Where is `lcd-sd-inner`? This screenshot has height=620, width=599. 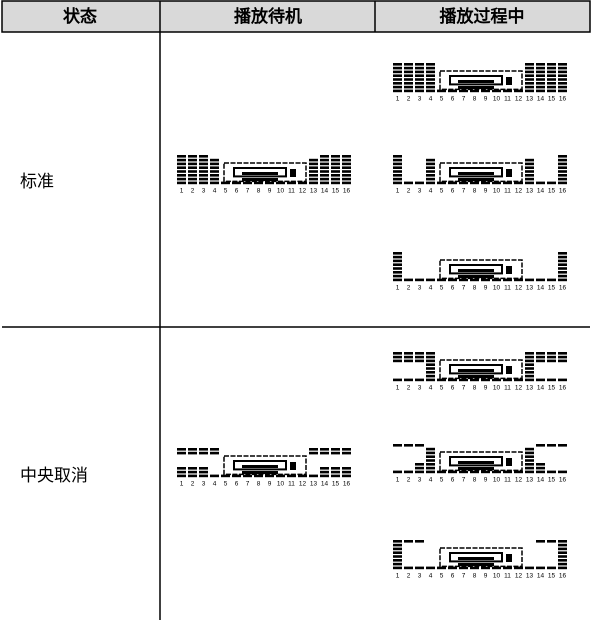
lcd-sd-inner is located at coordinates (476, 558).